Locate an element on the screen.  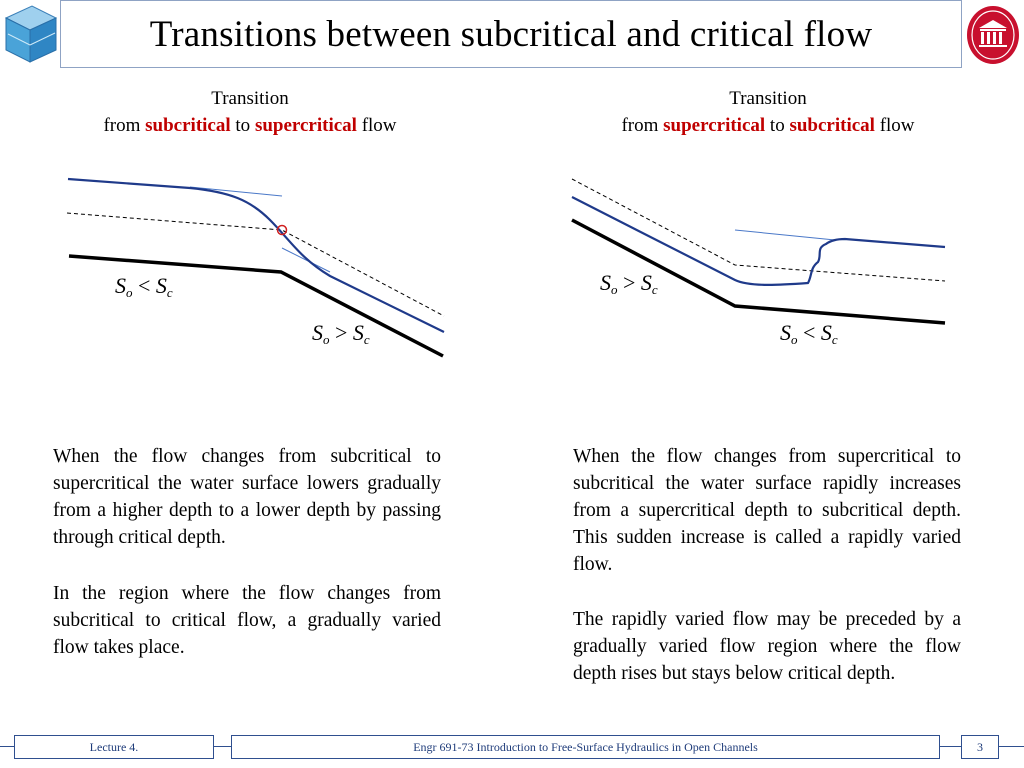
left-flow-diagram: So < Sc So > Sc is located at coordinates (255, 267).